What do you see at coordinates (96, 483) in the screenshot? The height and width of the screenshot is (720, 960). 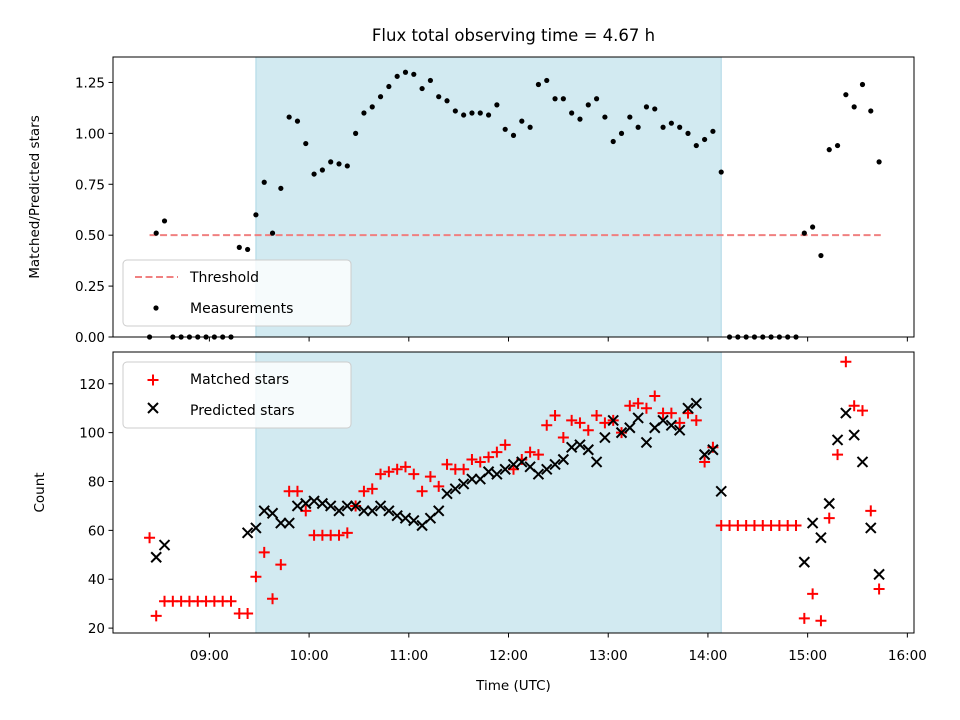 I see `y-tick-label: 80` at bounding box center [96, 483].